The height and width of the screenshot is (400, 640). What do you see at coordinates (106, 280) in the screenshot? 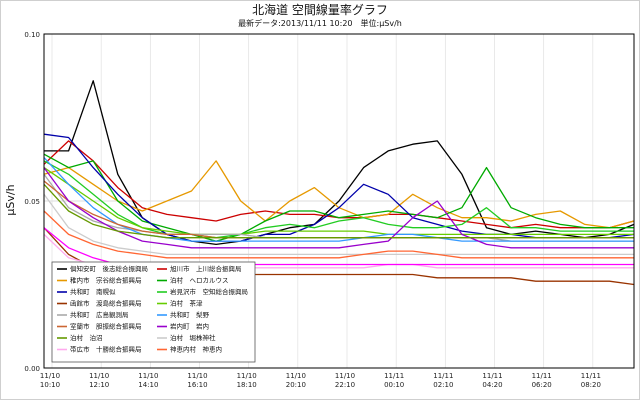
I see `legend-label: 稚内市 宗谷総合振興局` at bounding box center [106, 280].